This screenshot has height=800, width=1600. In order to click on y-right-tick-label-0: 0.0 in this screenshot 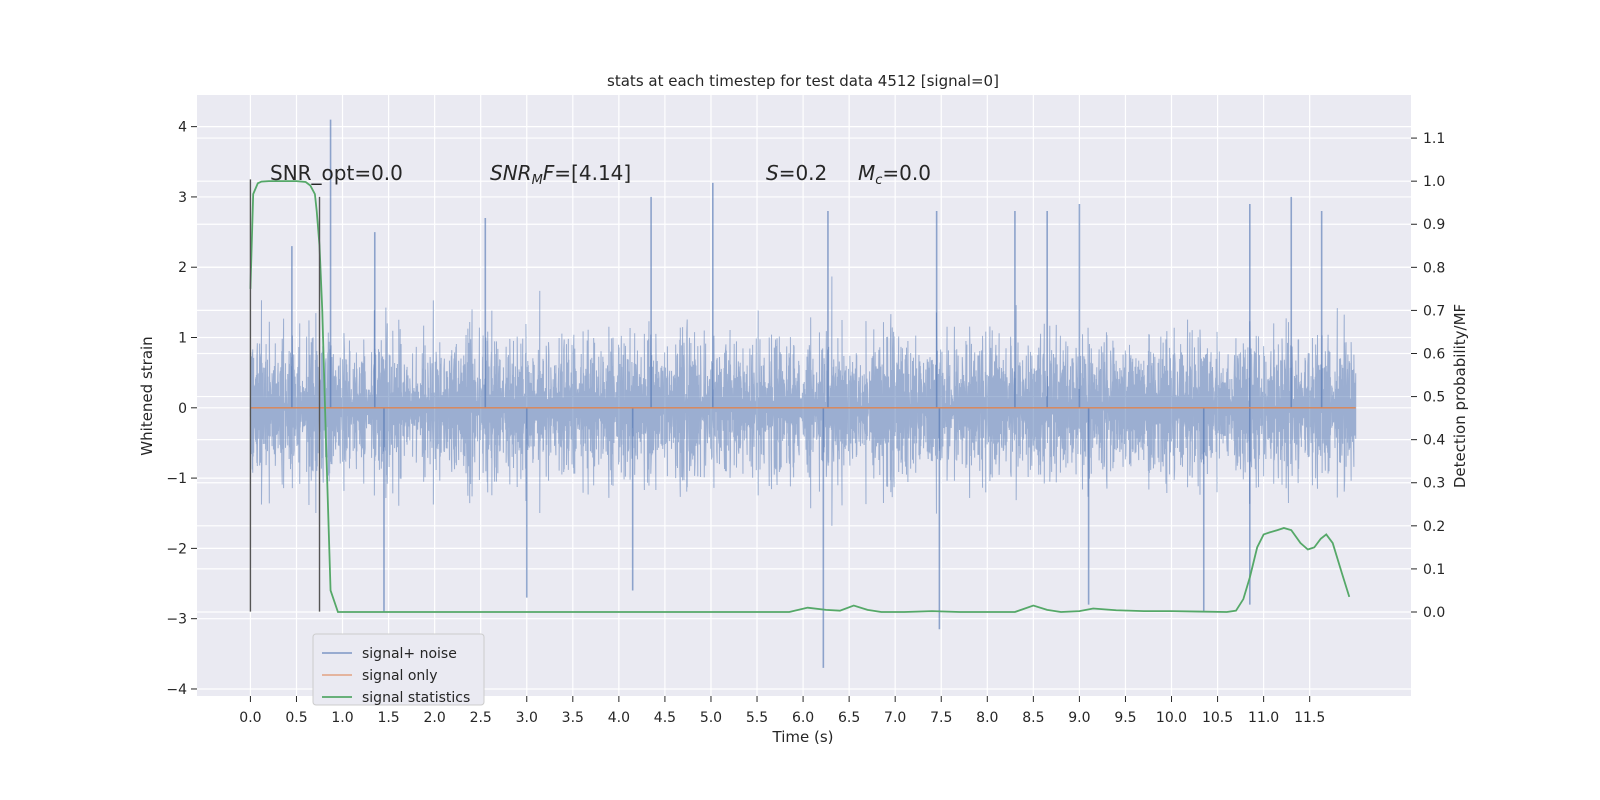, I will do `click(1434, 613)`.